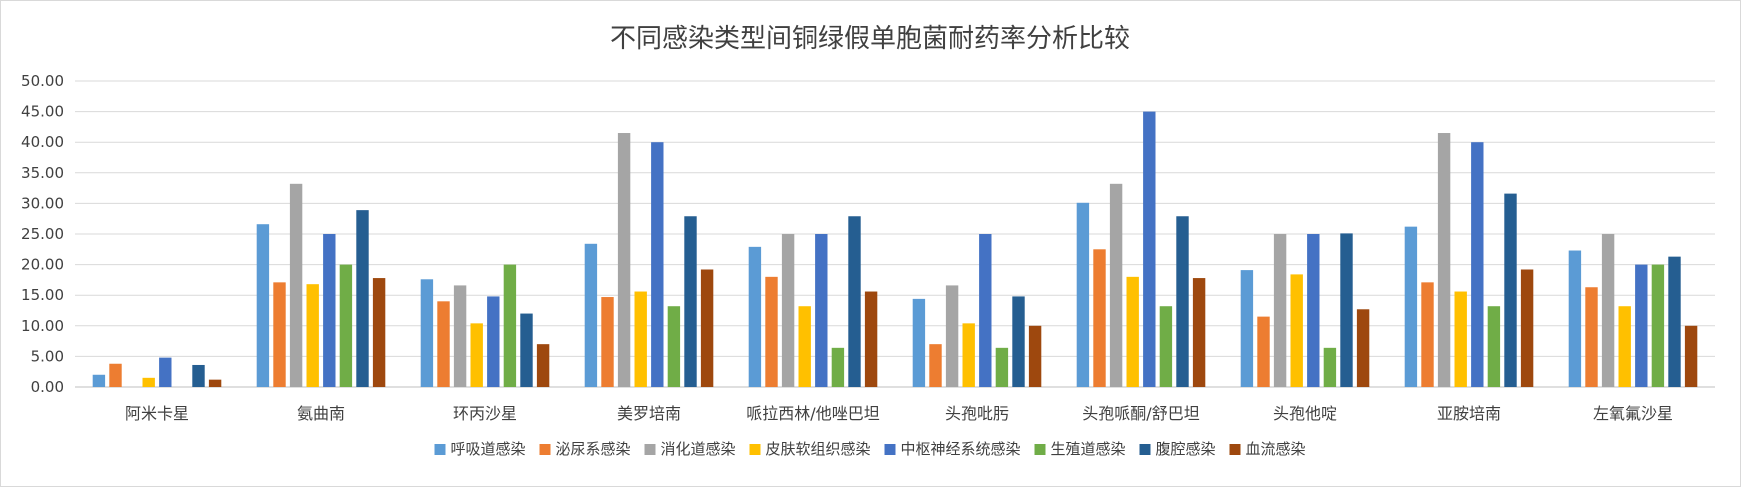 This screenshot has height=487, width=1741. What do you see at coordinates (42, 142) in the screenshot?
I see `y-tick-label: 40.00` at bounding box center [42, 142].